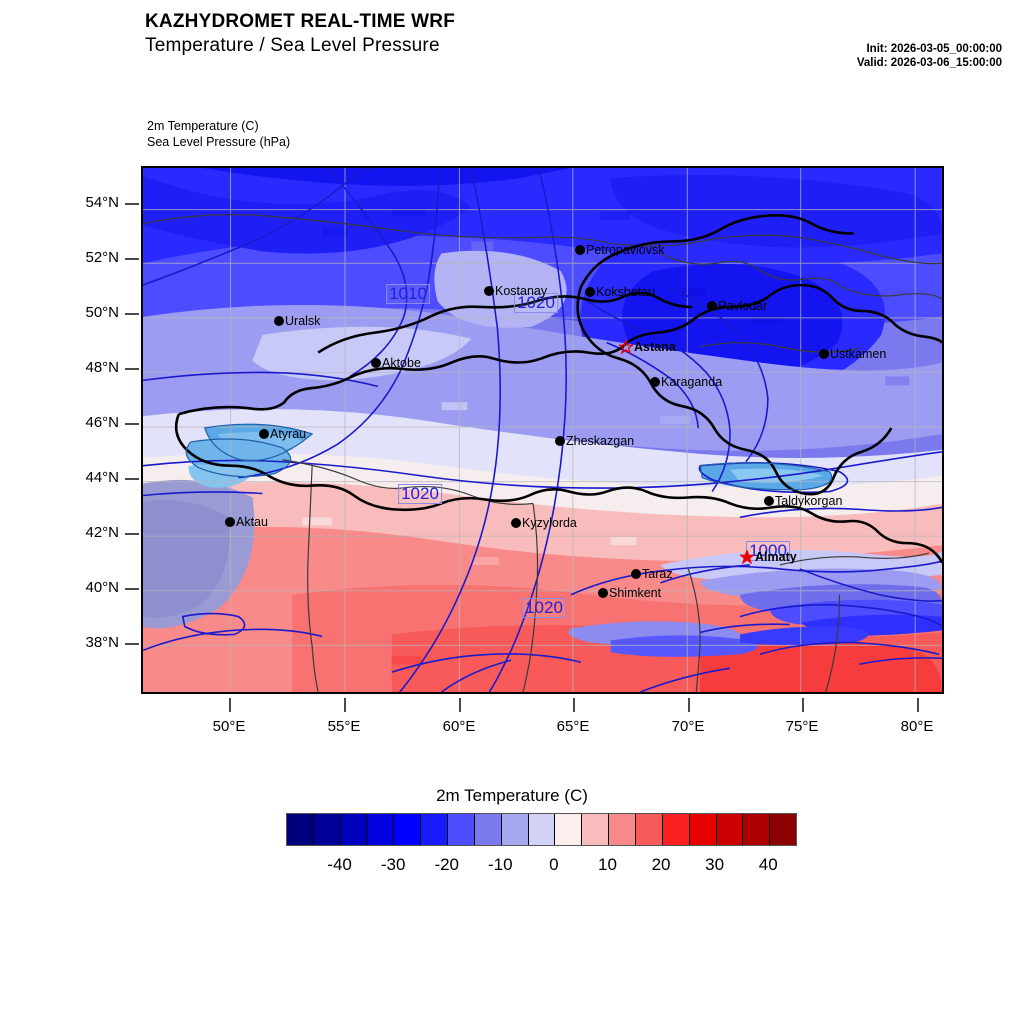 The height and width of the screenshot is (1024, 1024). I want to click on isobar-label: 1000, so click(768, 551).